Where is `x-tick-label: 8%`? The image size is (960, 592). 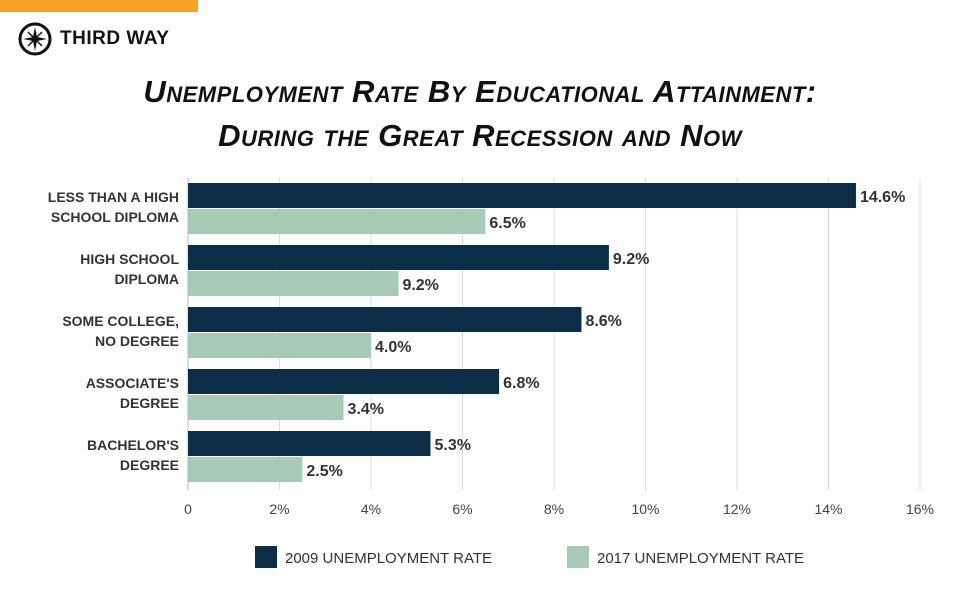
x-tick-label: 8% is located at coordinates (554, 509).